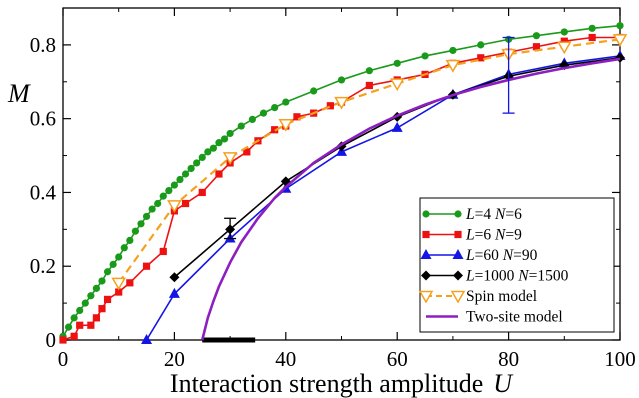 This screenshot has height=398, width=639. I want to click on x-tick-labels: 0 20 40 60 80 100, so click(347, 359).